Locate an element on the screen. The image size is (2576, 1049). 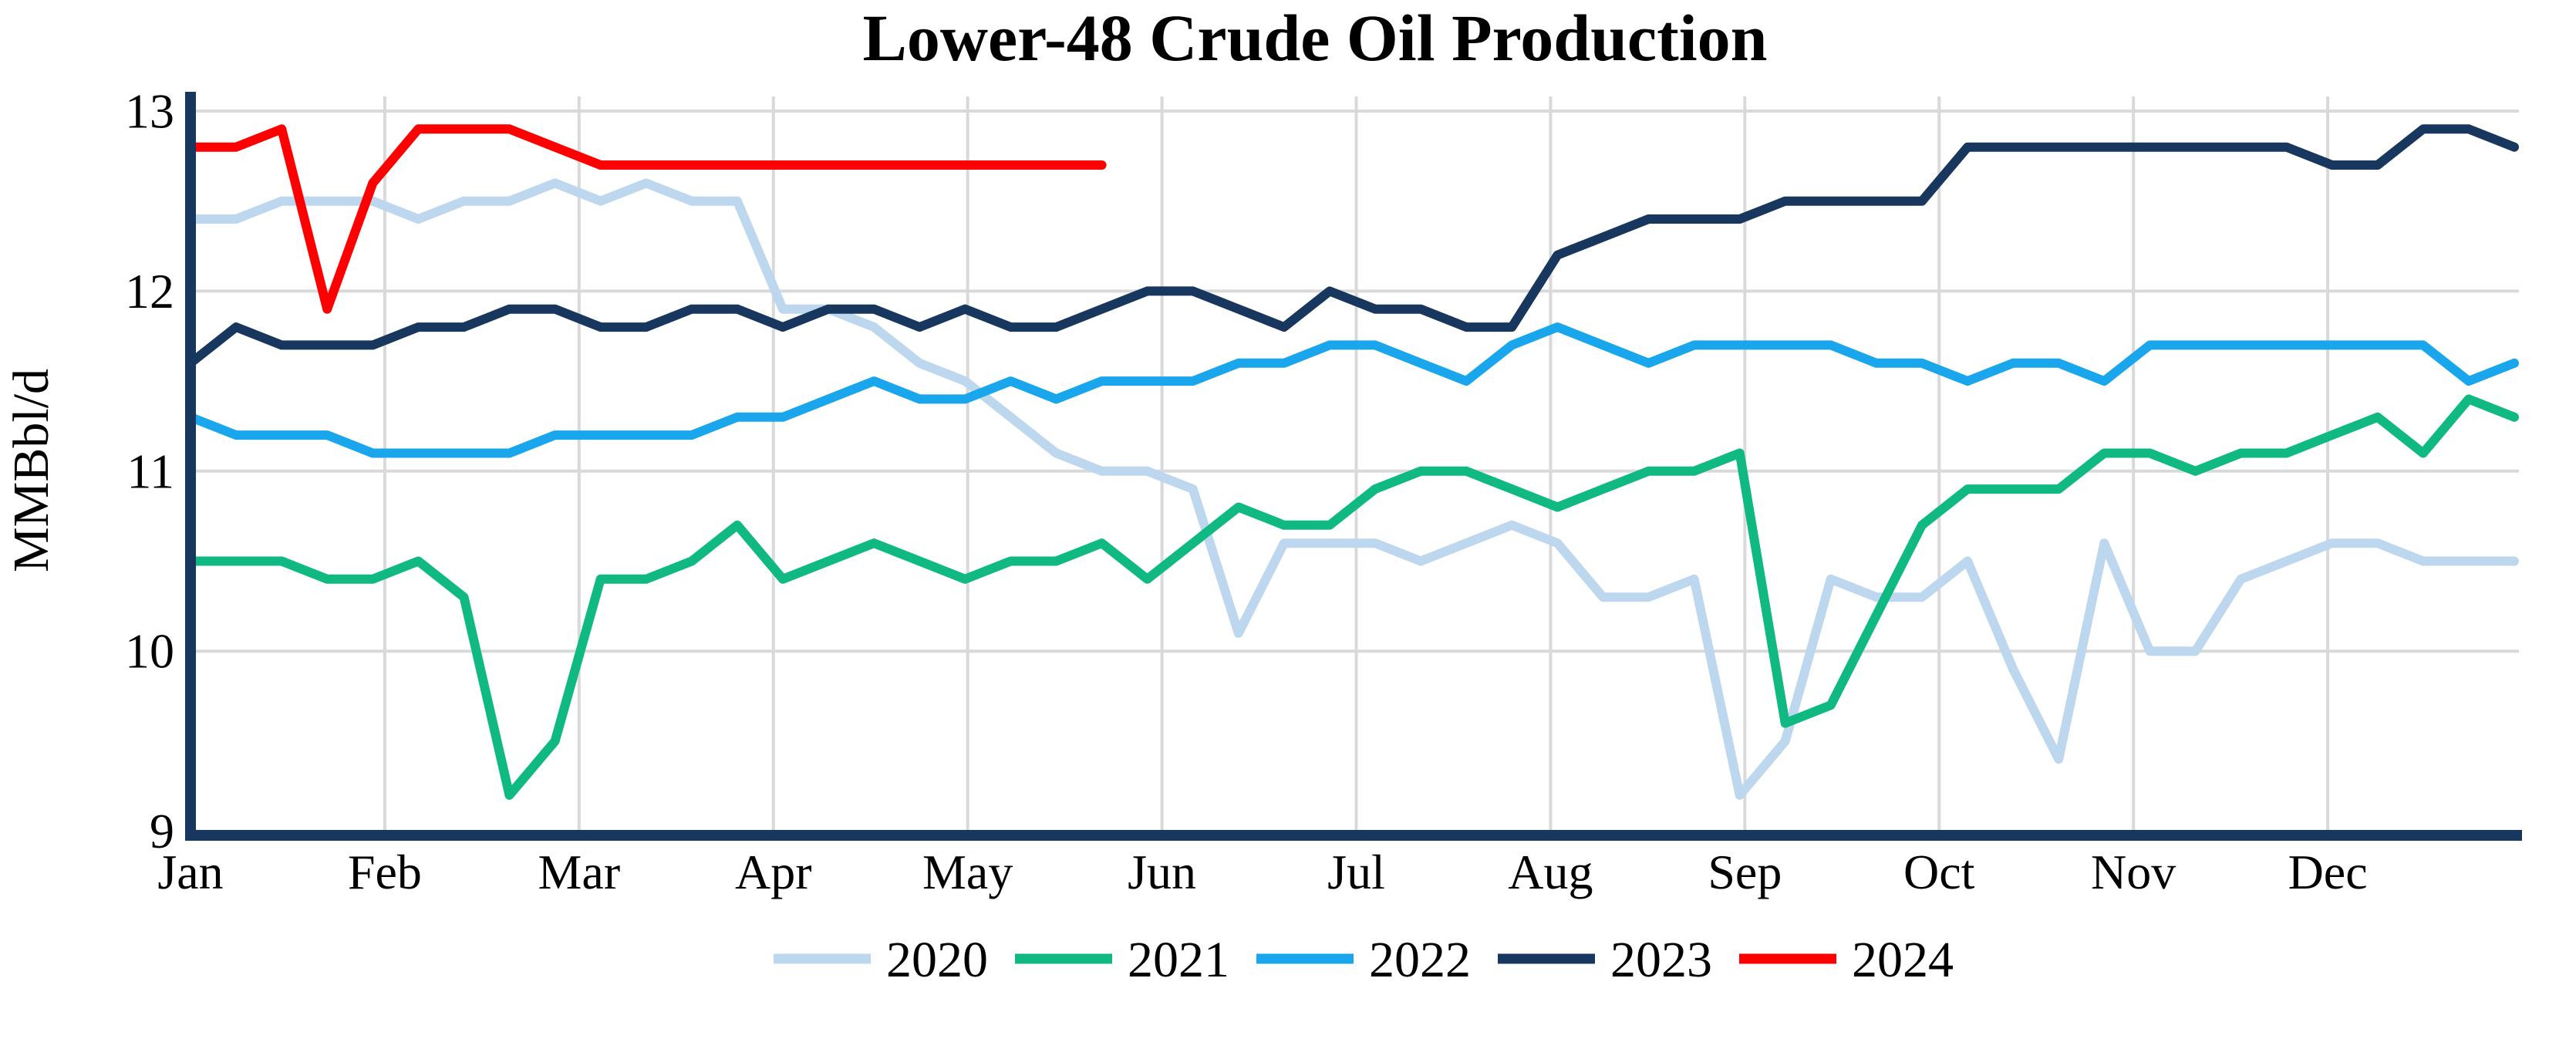
legend-entry-2024: 2024 is located at coordinates (1846, 960).